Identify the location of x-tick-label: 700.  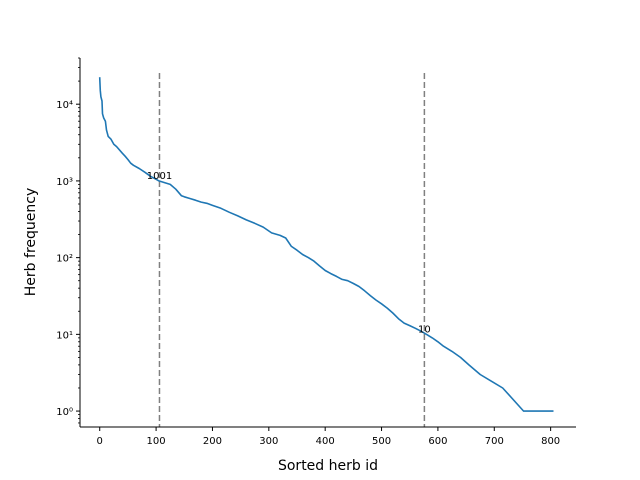
(494, 441).